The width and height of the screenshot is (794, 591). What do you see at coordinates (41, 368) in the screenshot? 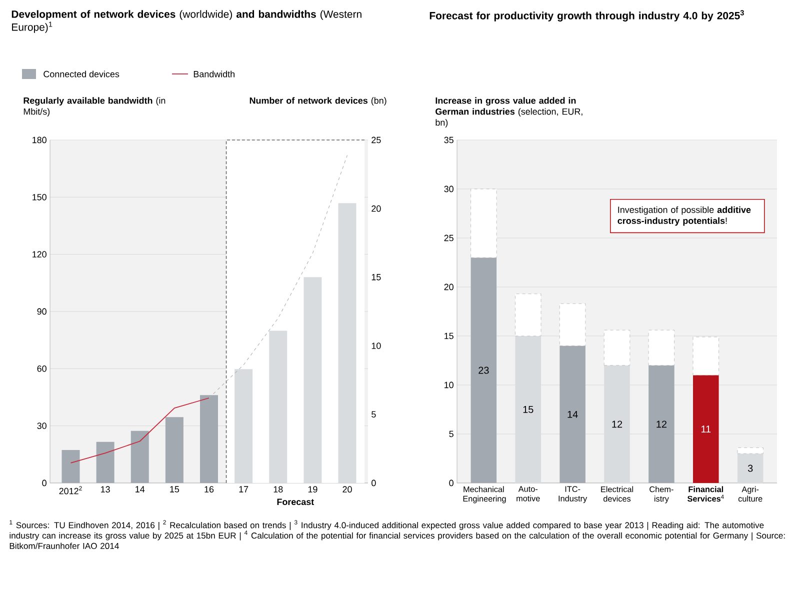
I see `y-tick-label: 60` at bounding box center [41, 368].